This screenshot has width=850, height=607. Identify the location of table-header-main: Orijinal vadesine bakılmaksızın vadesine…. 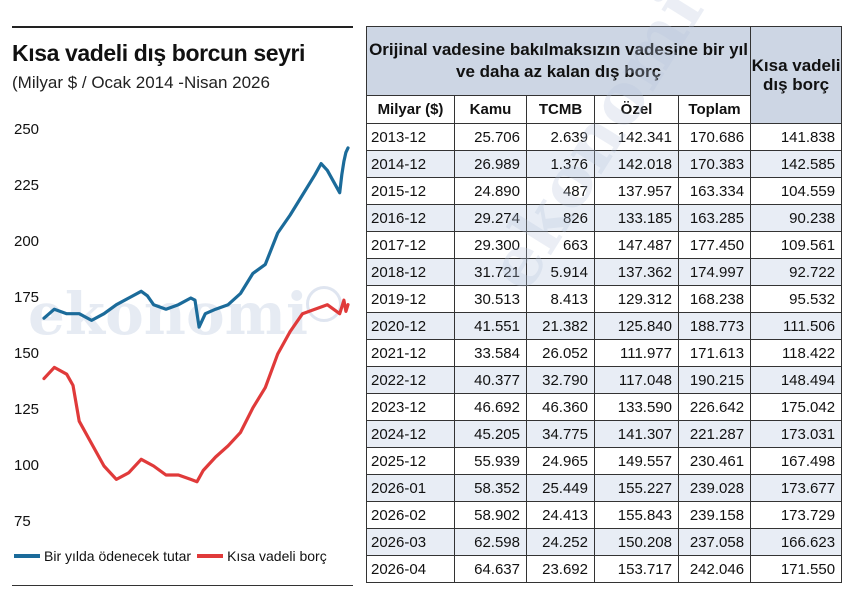
(558, 61).